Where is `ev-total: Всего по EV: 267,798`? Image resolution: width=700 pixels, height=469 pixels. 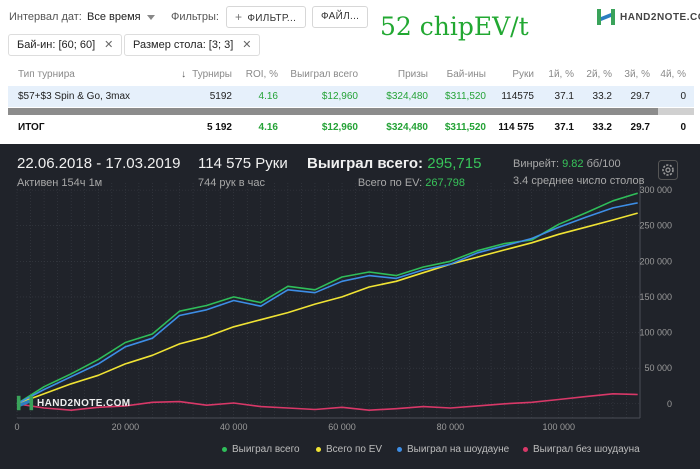 ev-total: Всего по EV: 267,798 is located at coordinates (404, 183).